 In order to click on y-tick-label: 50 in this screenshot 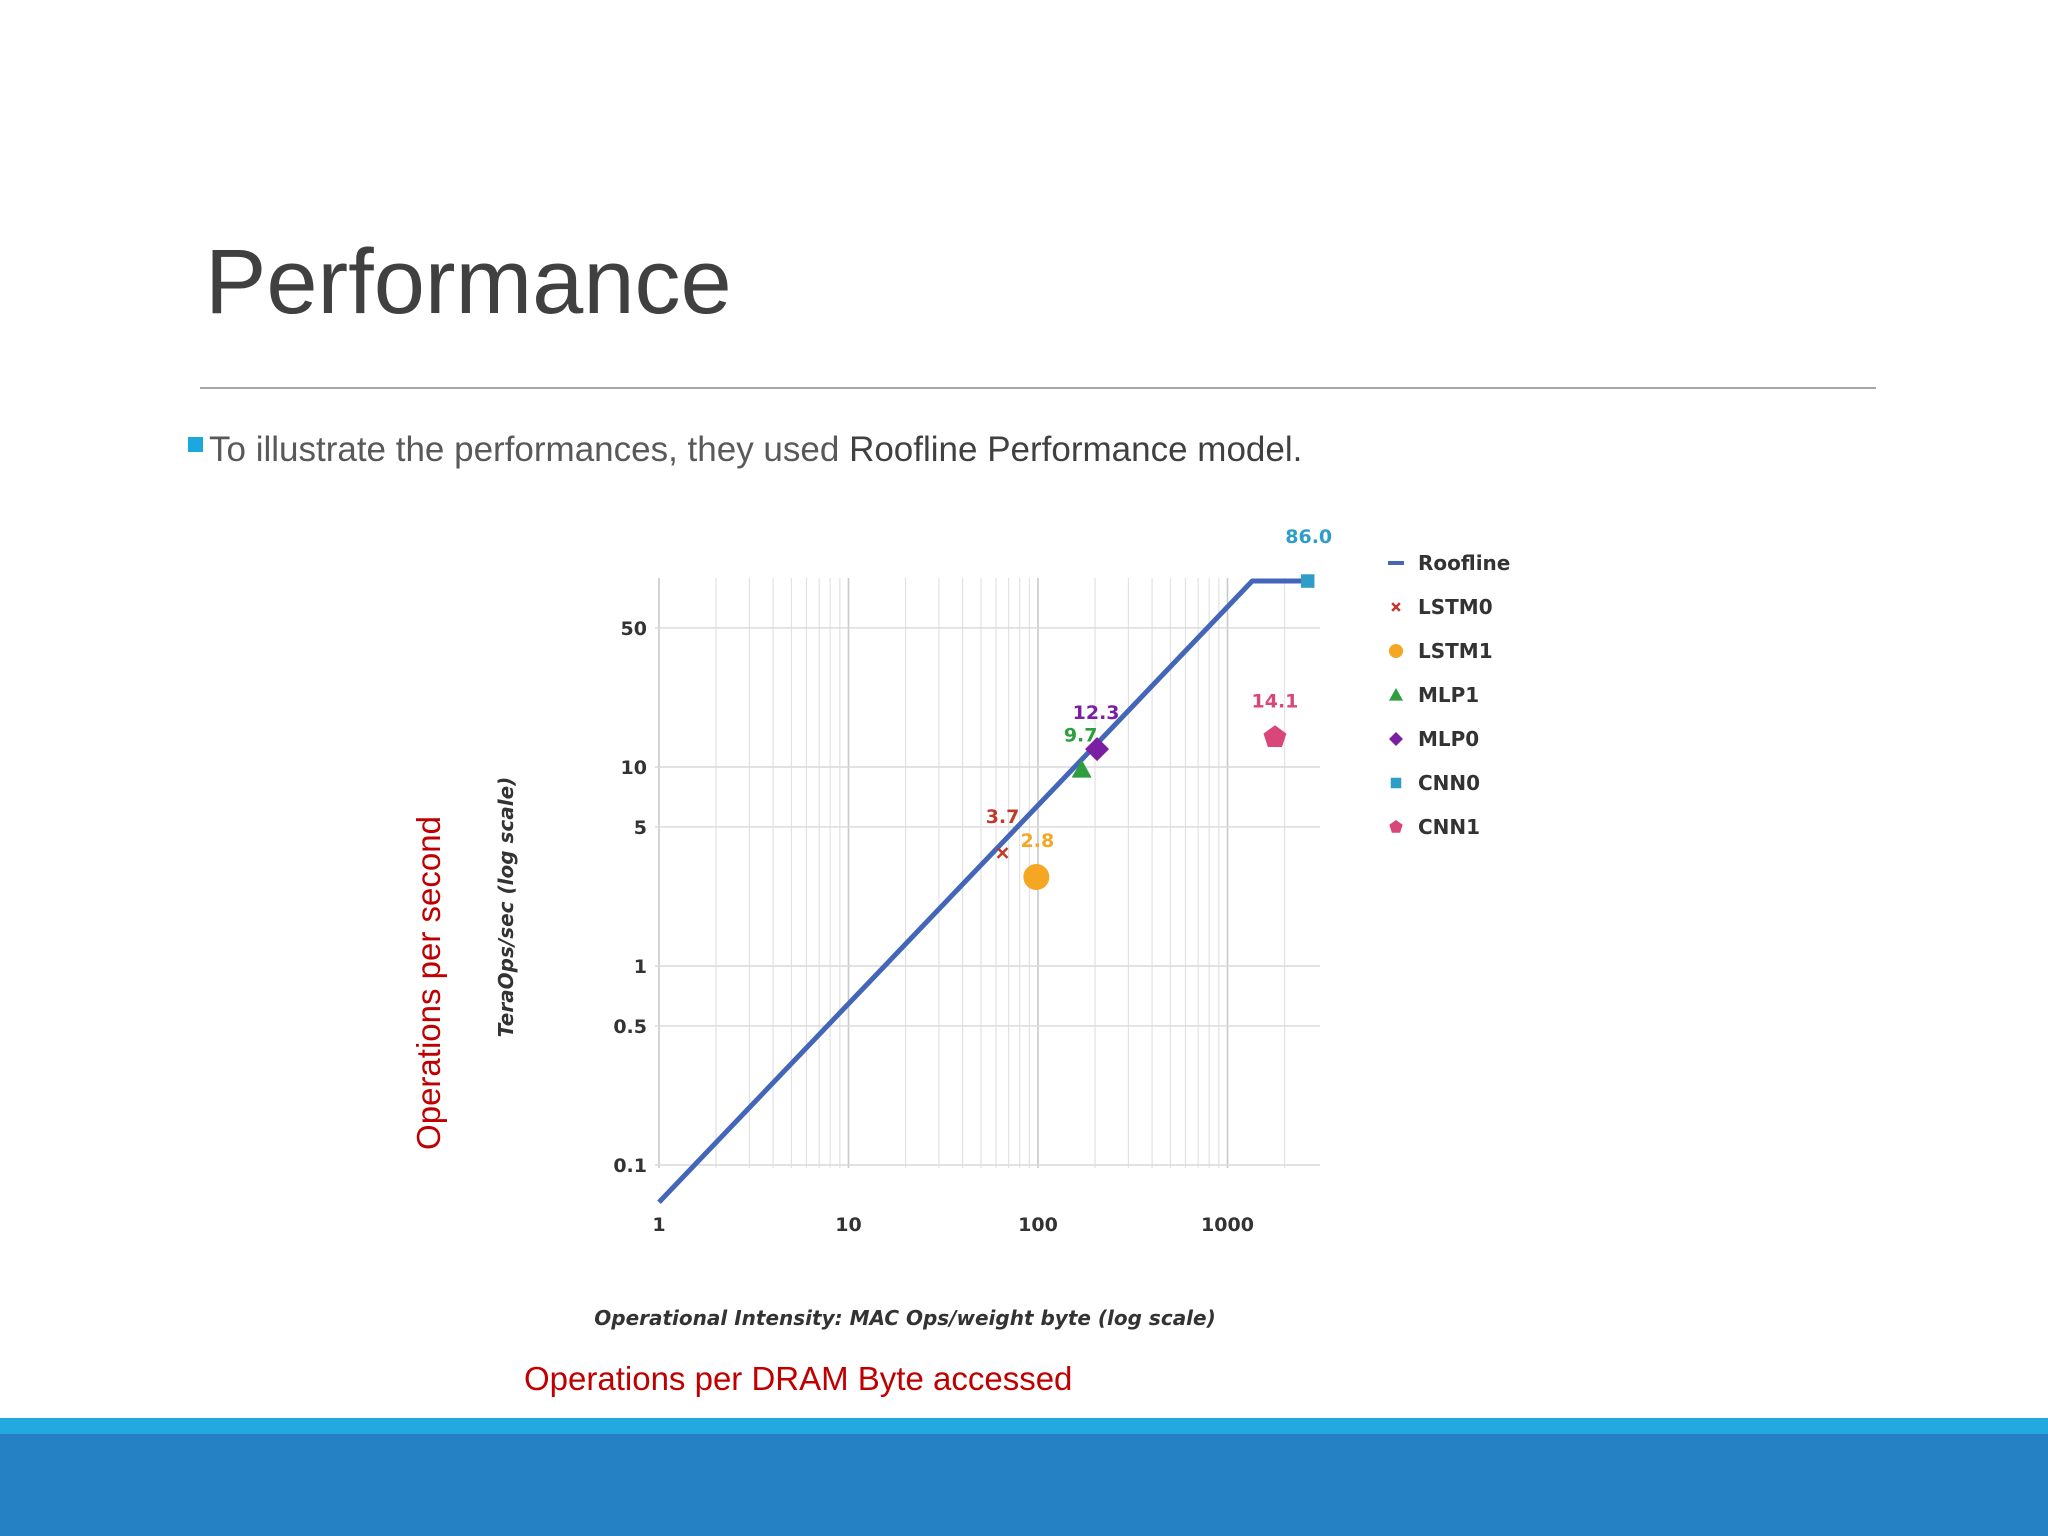, I will do `click(634, 629)`.